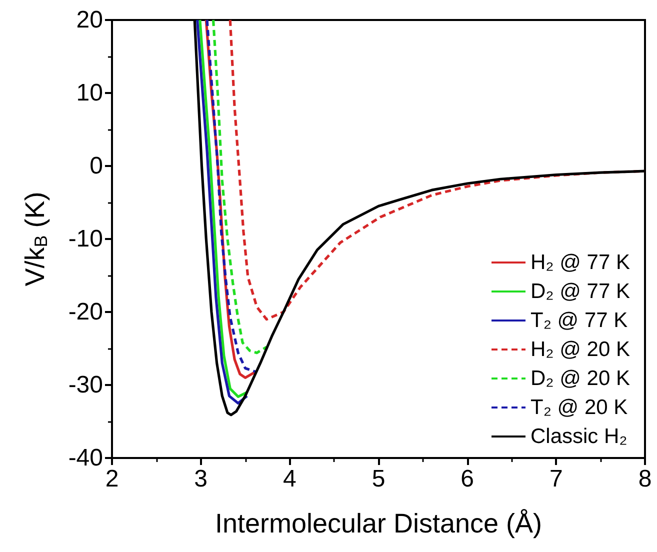 The height and width of the screenshot is (552, 657). I want to click on x-tick-label: 4, so click(289, 479).